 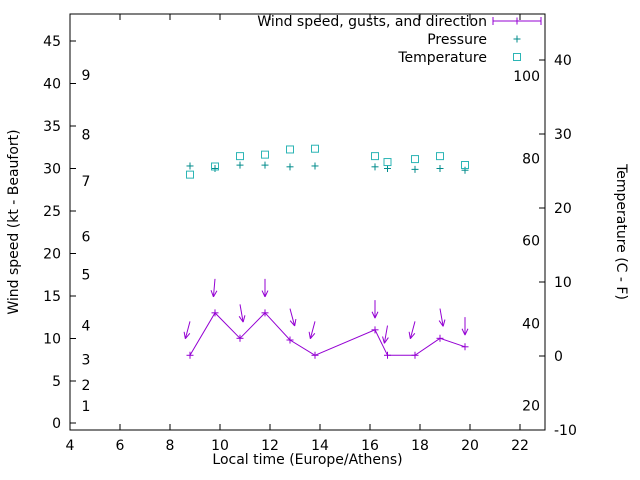 What do you see at coordinates (86, 327) in the screenshot?
I see `beaufort-tick-label: 4` at bounding box center [86, 327].